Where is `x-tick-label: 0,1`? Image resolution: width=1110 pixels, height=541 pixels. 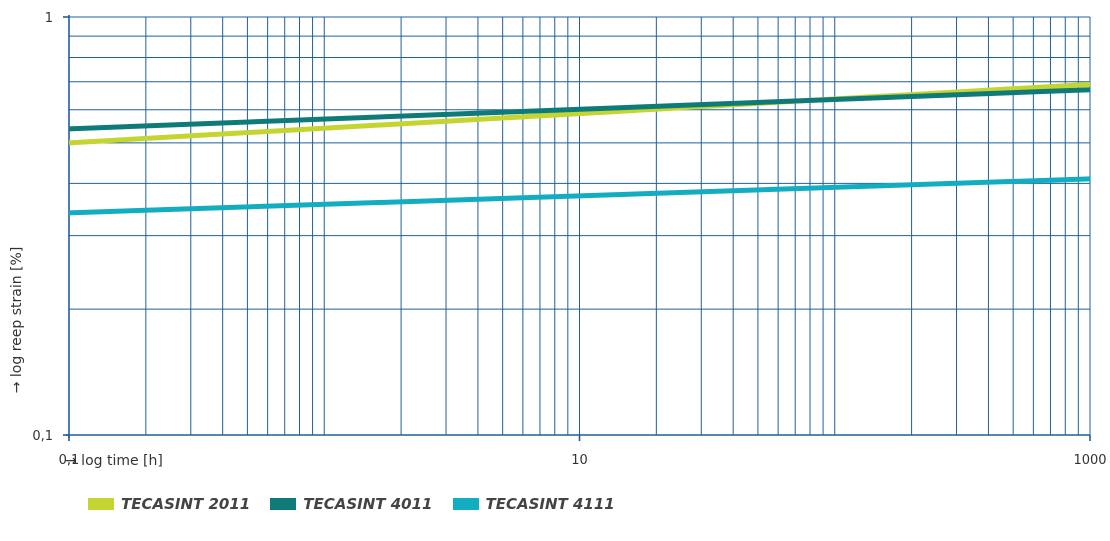
x-tick-label: 0,1 is located at coordinates (69, 460).